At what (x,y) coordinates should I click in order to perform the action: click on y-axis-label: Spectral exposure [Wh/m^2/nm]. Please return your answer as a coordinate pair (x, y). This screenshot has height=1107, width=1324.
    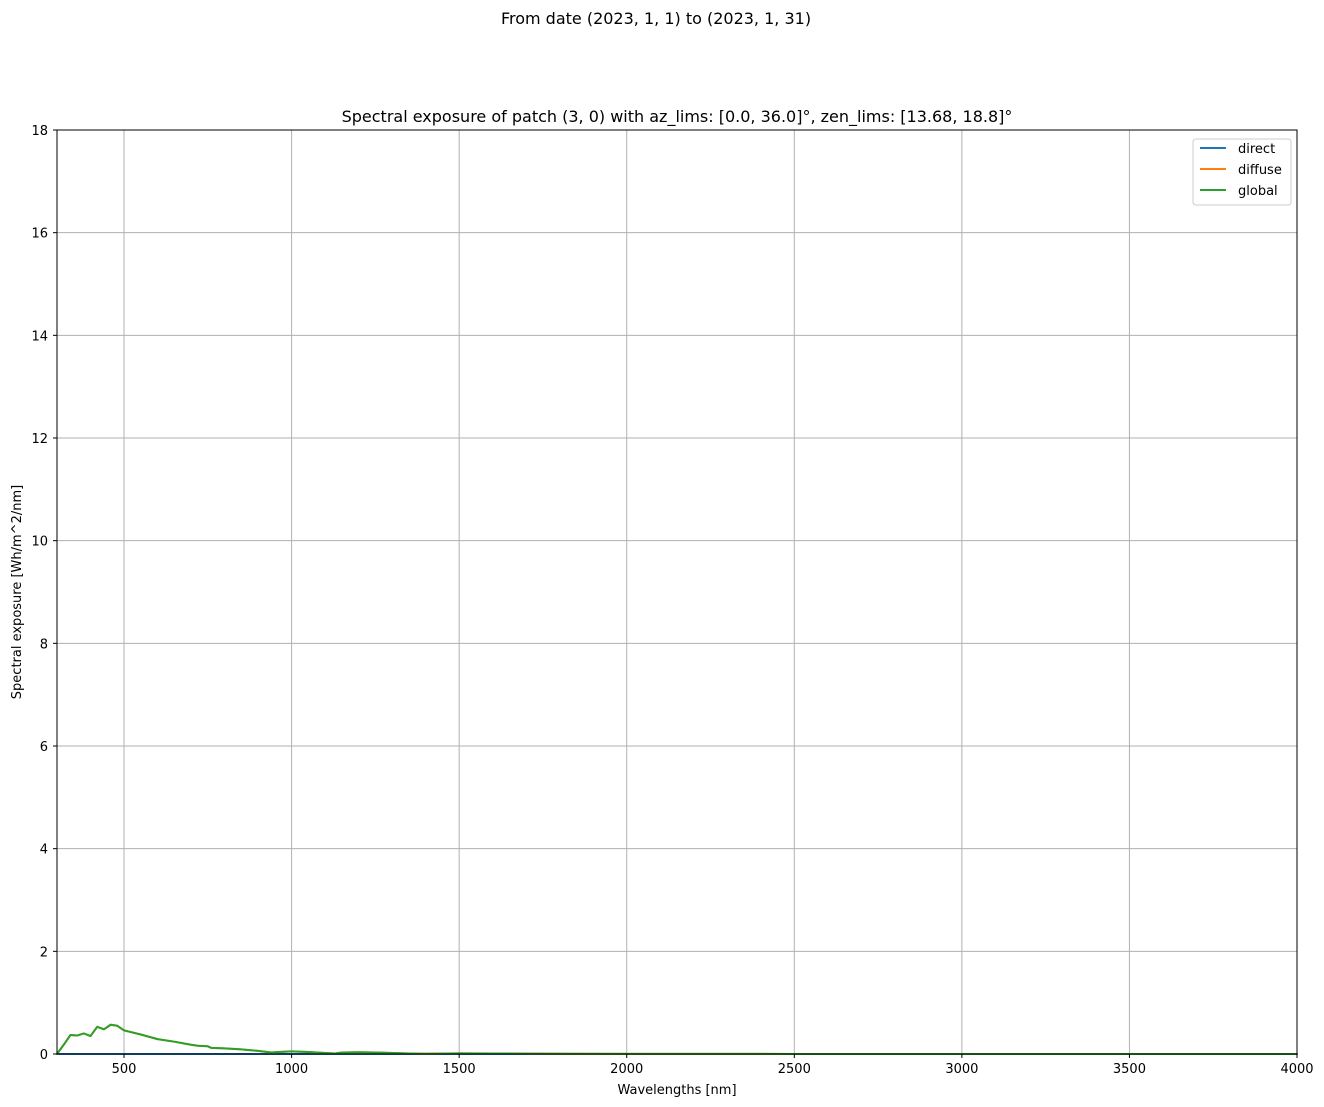
    Looking at the image, I should click on (17, 592).